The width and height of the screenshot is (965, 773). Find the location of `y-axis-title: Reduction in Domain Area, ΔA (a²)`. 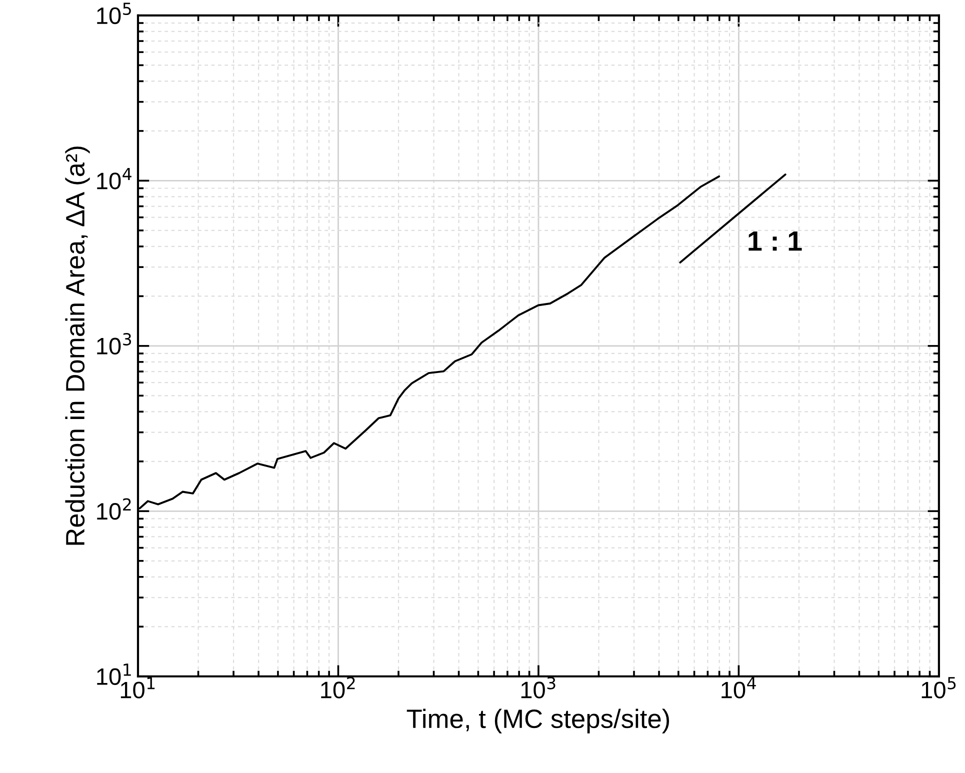

y-axis-title: Reduction in Domain Area, ΔA (a²) is located at coordinates (77, 345).